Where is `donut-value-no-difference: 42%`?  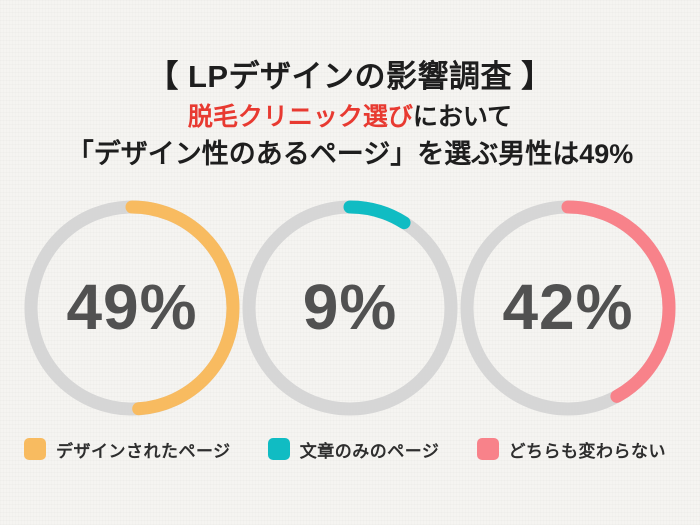 donut-value-no-difference: 42% is located at coordinates (568, 306).